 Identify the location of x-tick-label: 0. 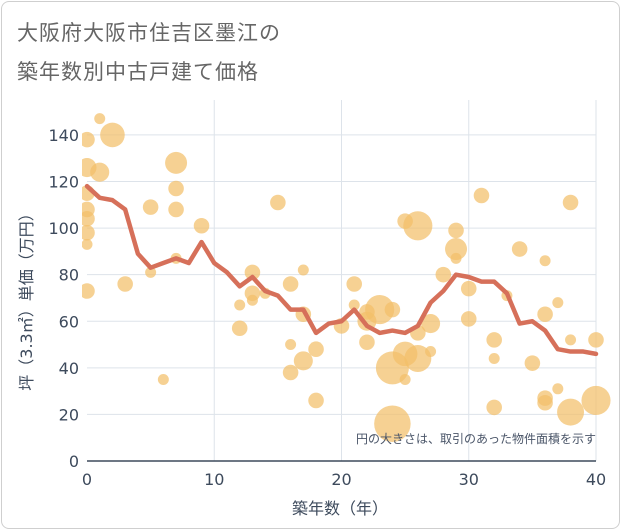
(87, 479).